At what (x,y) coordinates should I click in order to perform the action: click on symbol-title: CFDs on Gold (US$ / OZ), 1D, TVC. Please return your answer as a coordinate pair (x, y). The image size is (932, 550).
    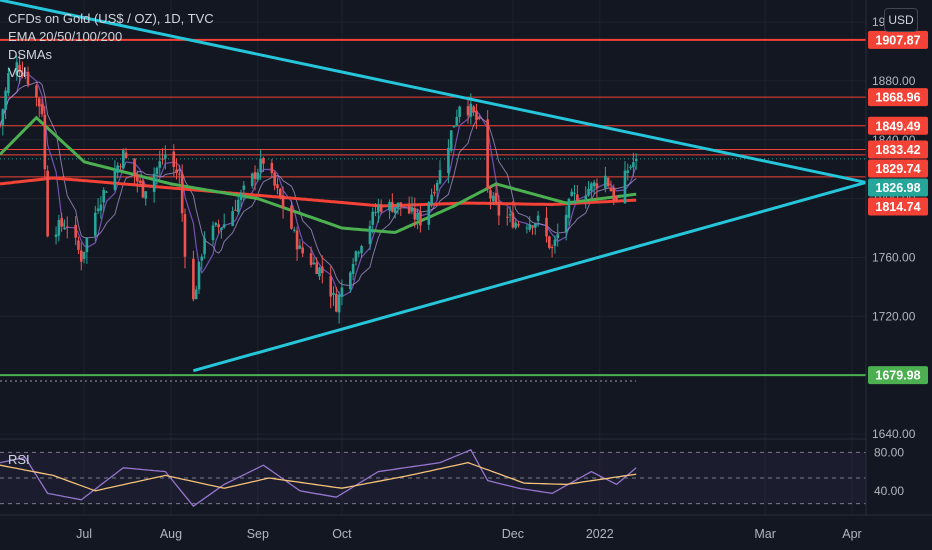
    Looking at the image, I should click on (111, 18).